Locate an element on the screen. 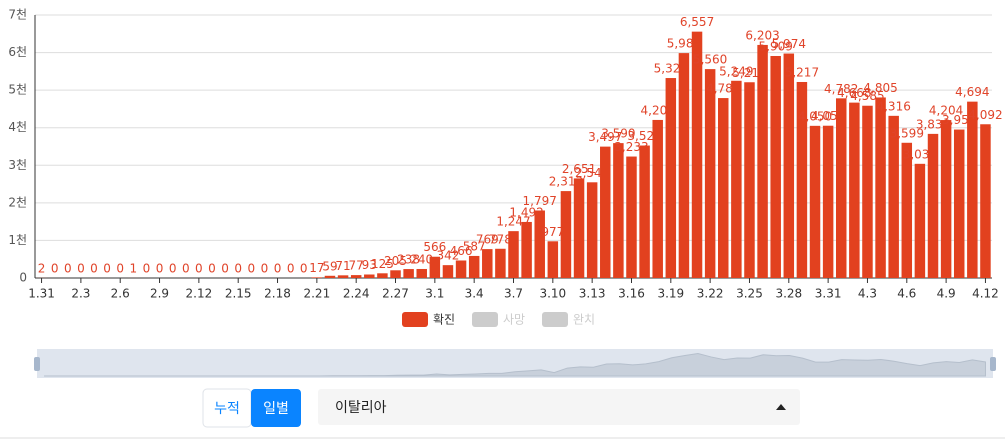 The width and height of the screenshot is (1005, 440). x-tick-label: 1.31 is located at coordinates (41, 294).